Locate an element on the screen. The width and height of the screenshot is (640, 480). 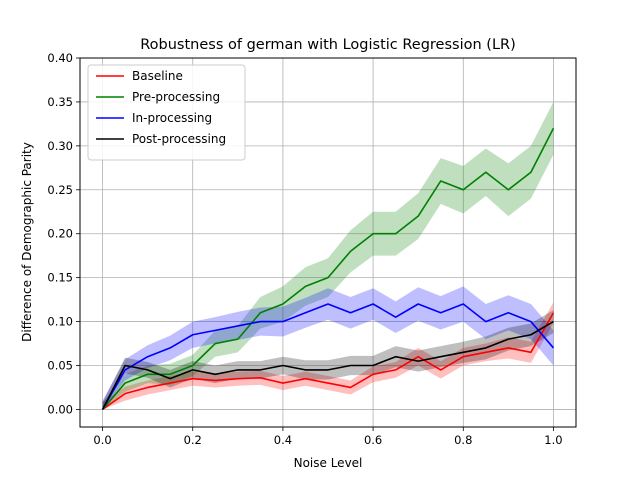
baseline-line is located at coordinates (328, 361).